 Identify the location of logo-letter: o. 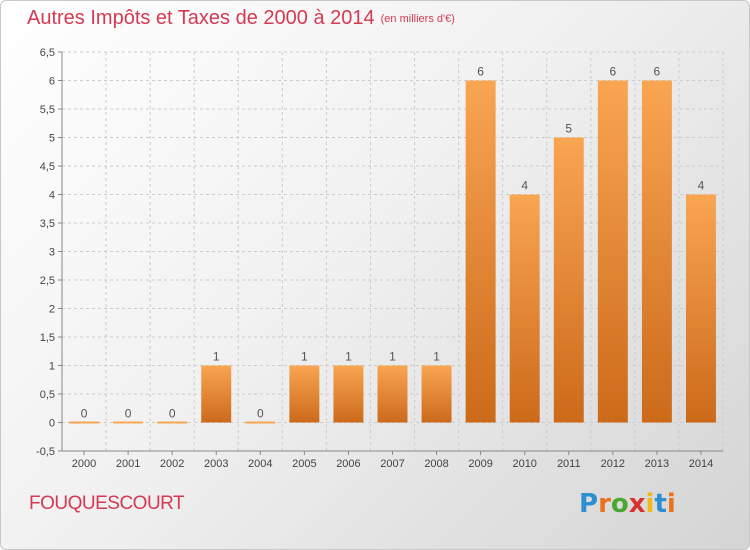
(619, 504).